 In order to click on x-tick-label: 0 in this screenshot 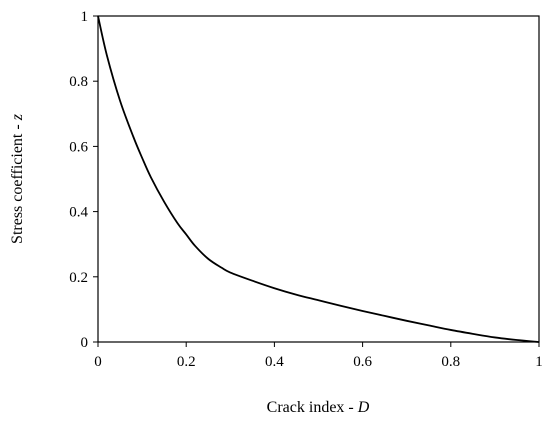, I will do `click(98, 362)`.